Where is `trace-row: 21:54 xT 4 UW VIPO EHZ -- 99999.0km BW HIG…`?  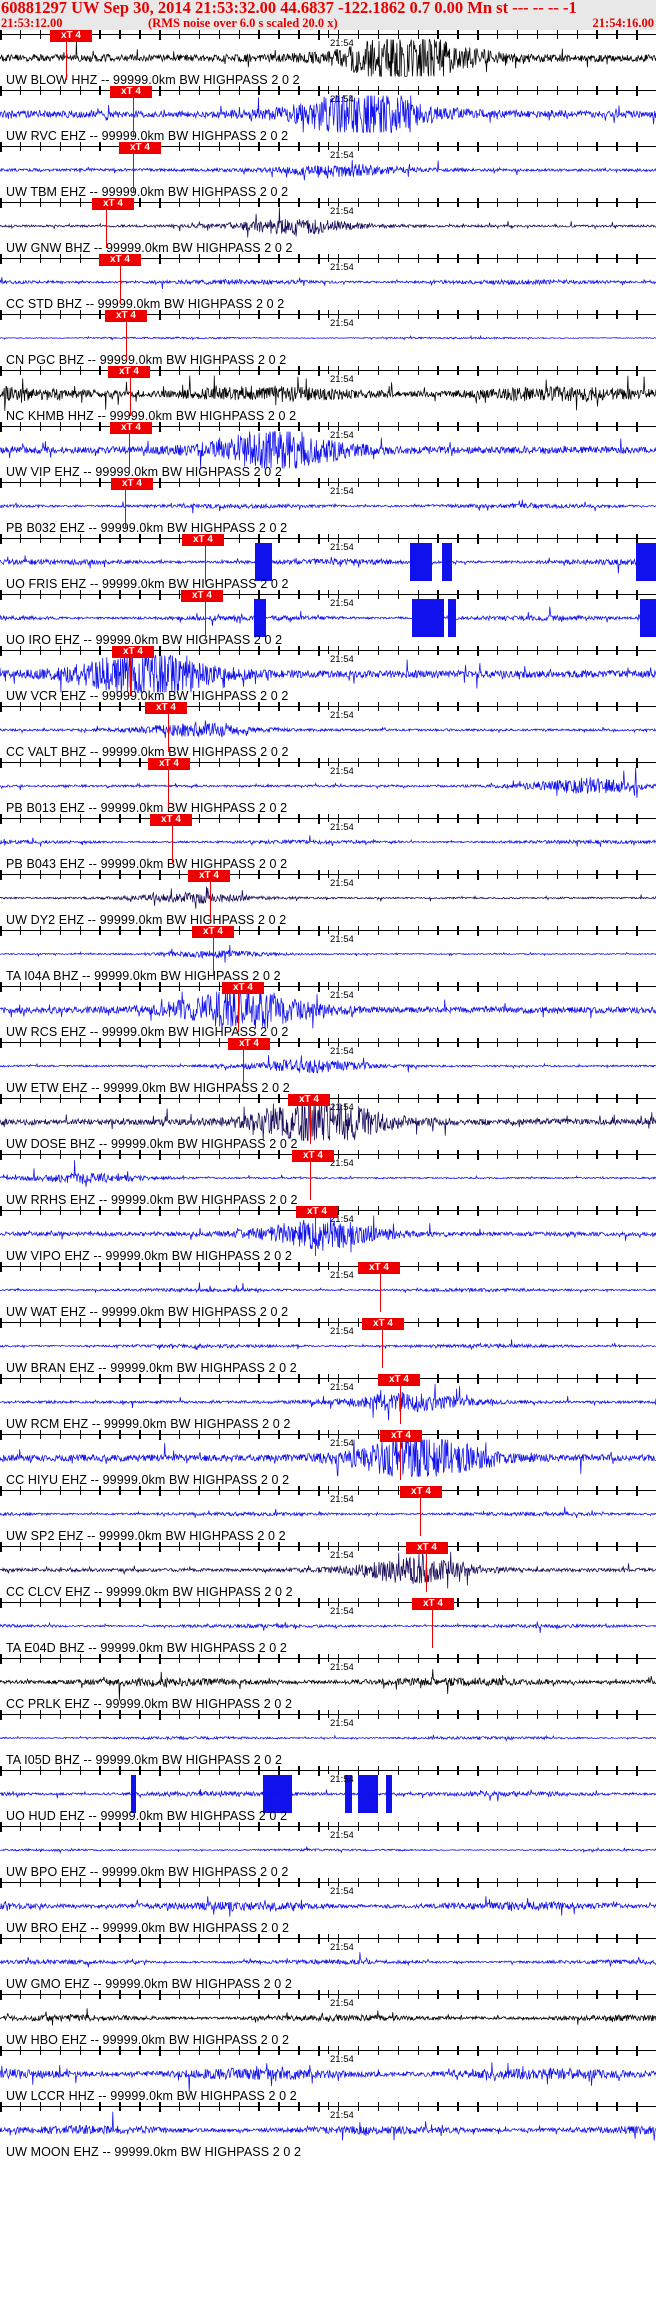
trace-row: 21:54 xT 4 UW VIPO EHZ -- 99999.0km BW HIG… is located at coordinates (328, 1234).